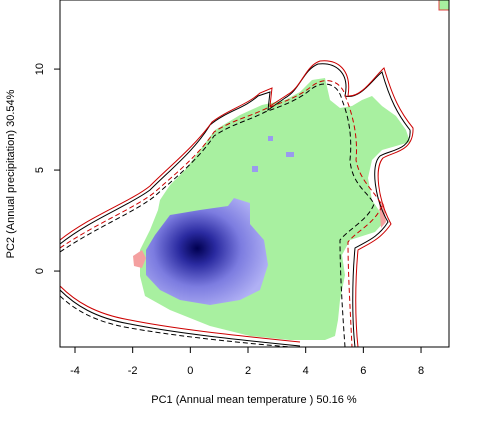  I want to click on density-region, so click(207, 251).